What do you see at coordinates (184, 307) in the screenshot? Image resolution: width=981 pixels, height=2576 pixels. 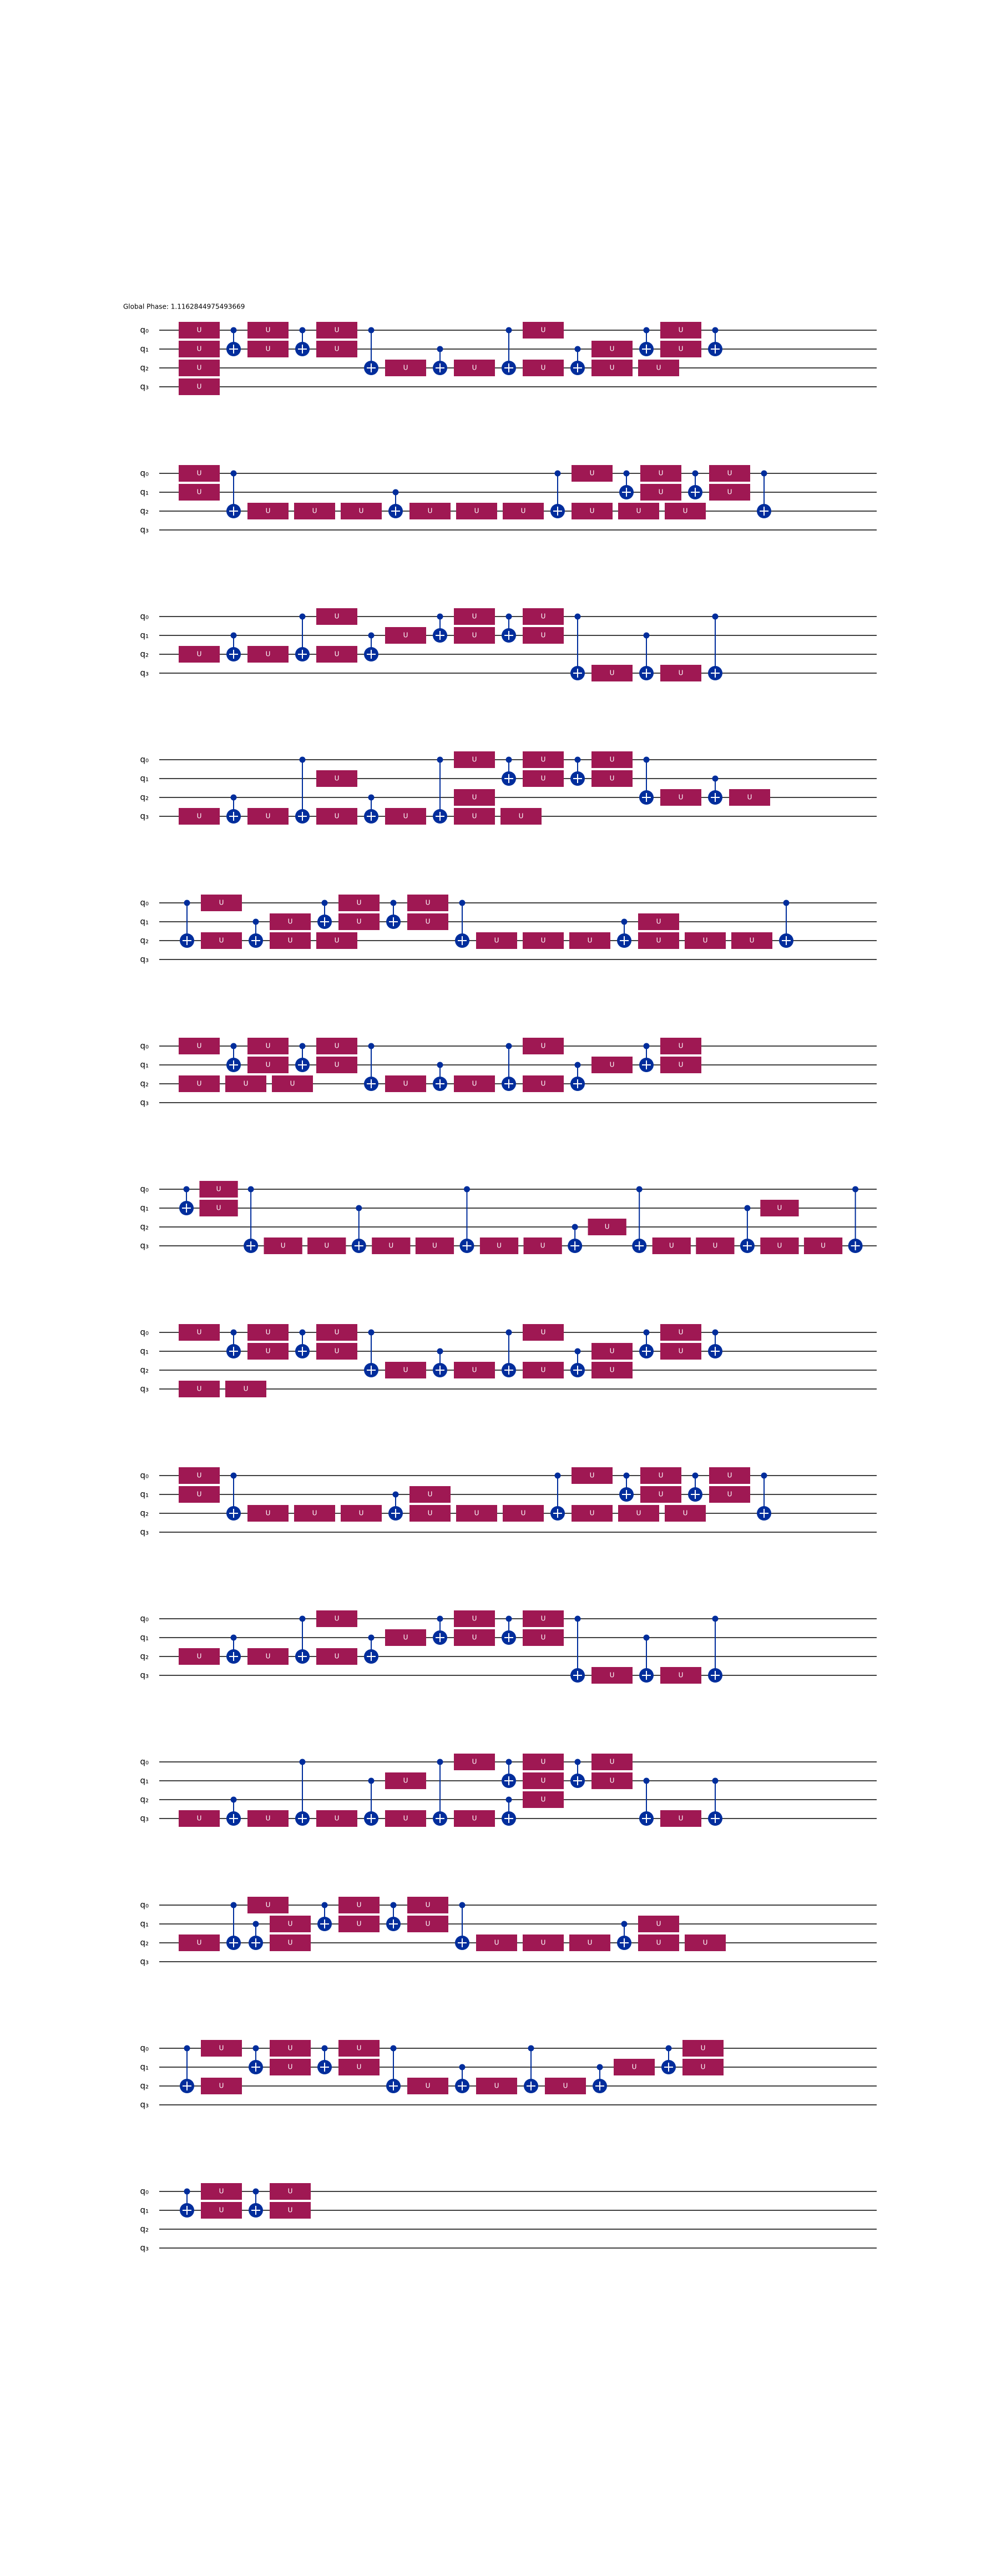 I see `global-phase: Global Phase: 1.1162844975493669` at bounding box center [184, 307].